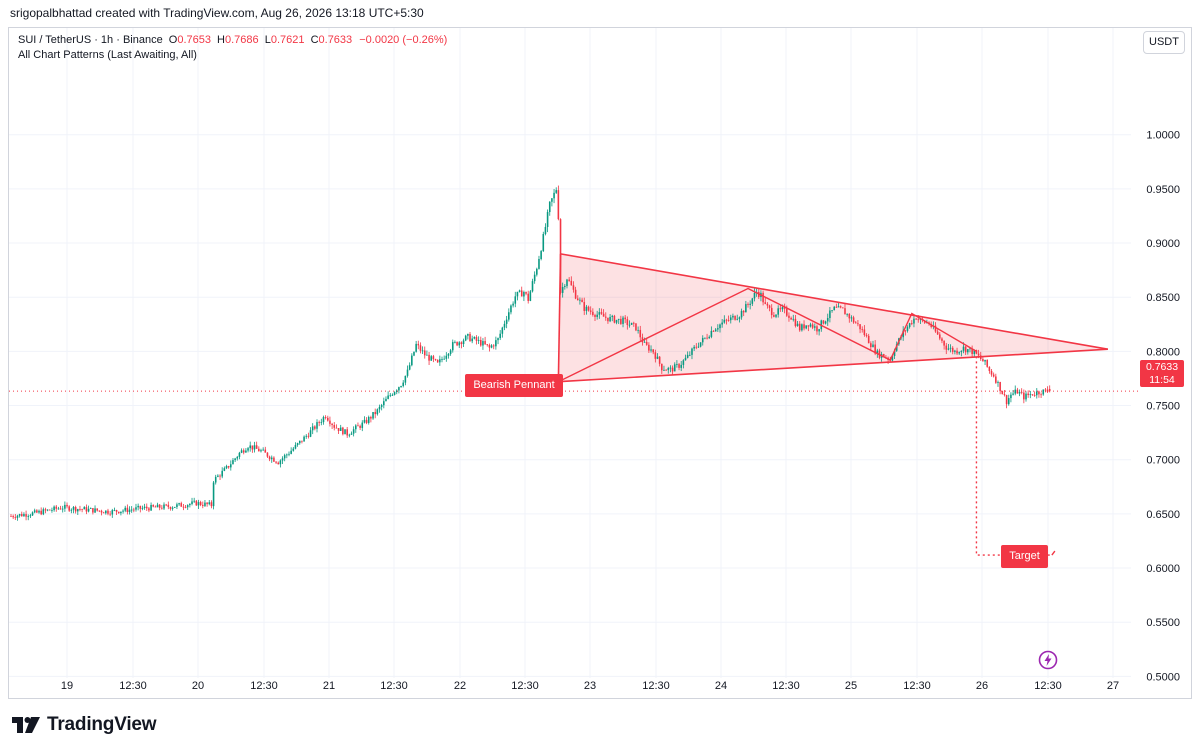 Image resolution: width=1200 pixels, height=755 pixels. Describe the element at coordinates (107, 55) in the screenshot. I see `indicator-label: All Chart Patterns (Last Awaiting, All)` at that location.